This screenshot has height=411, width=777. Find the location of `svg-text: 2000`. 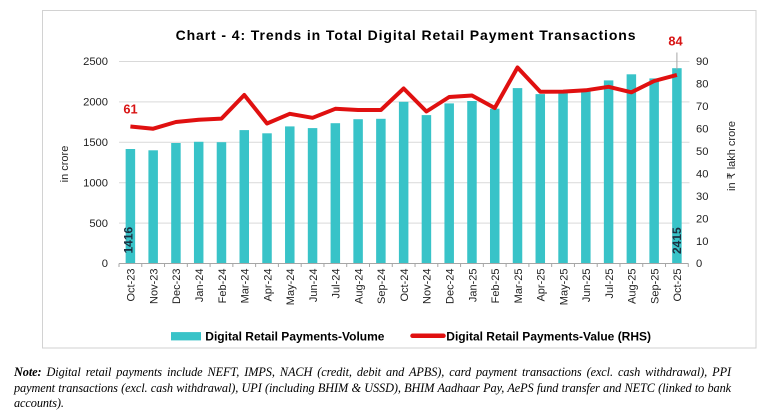

svg-text: 2000 is located at coordinates (95, 103).